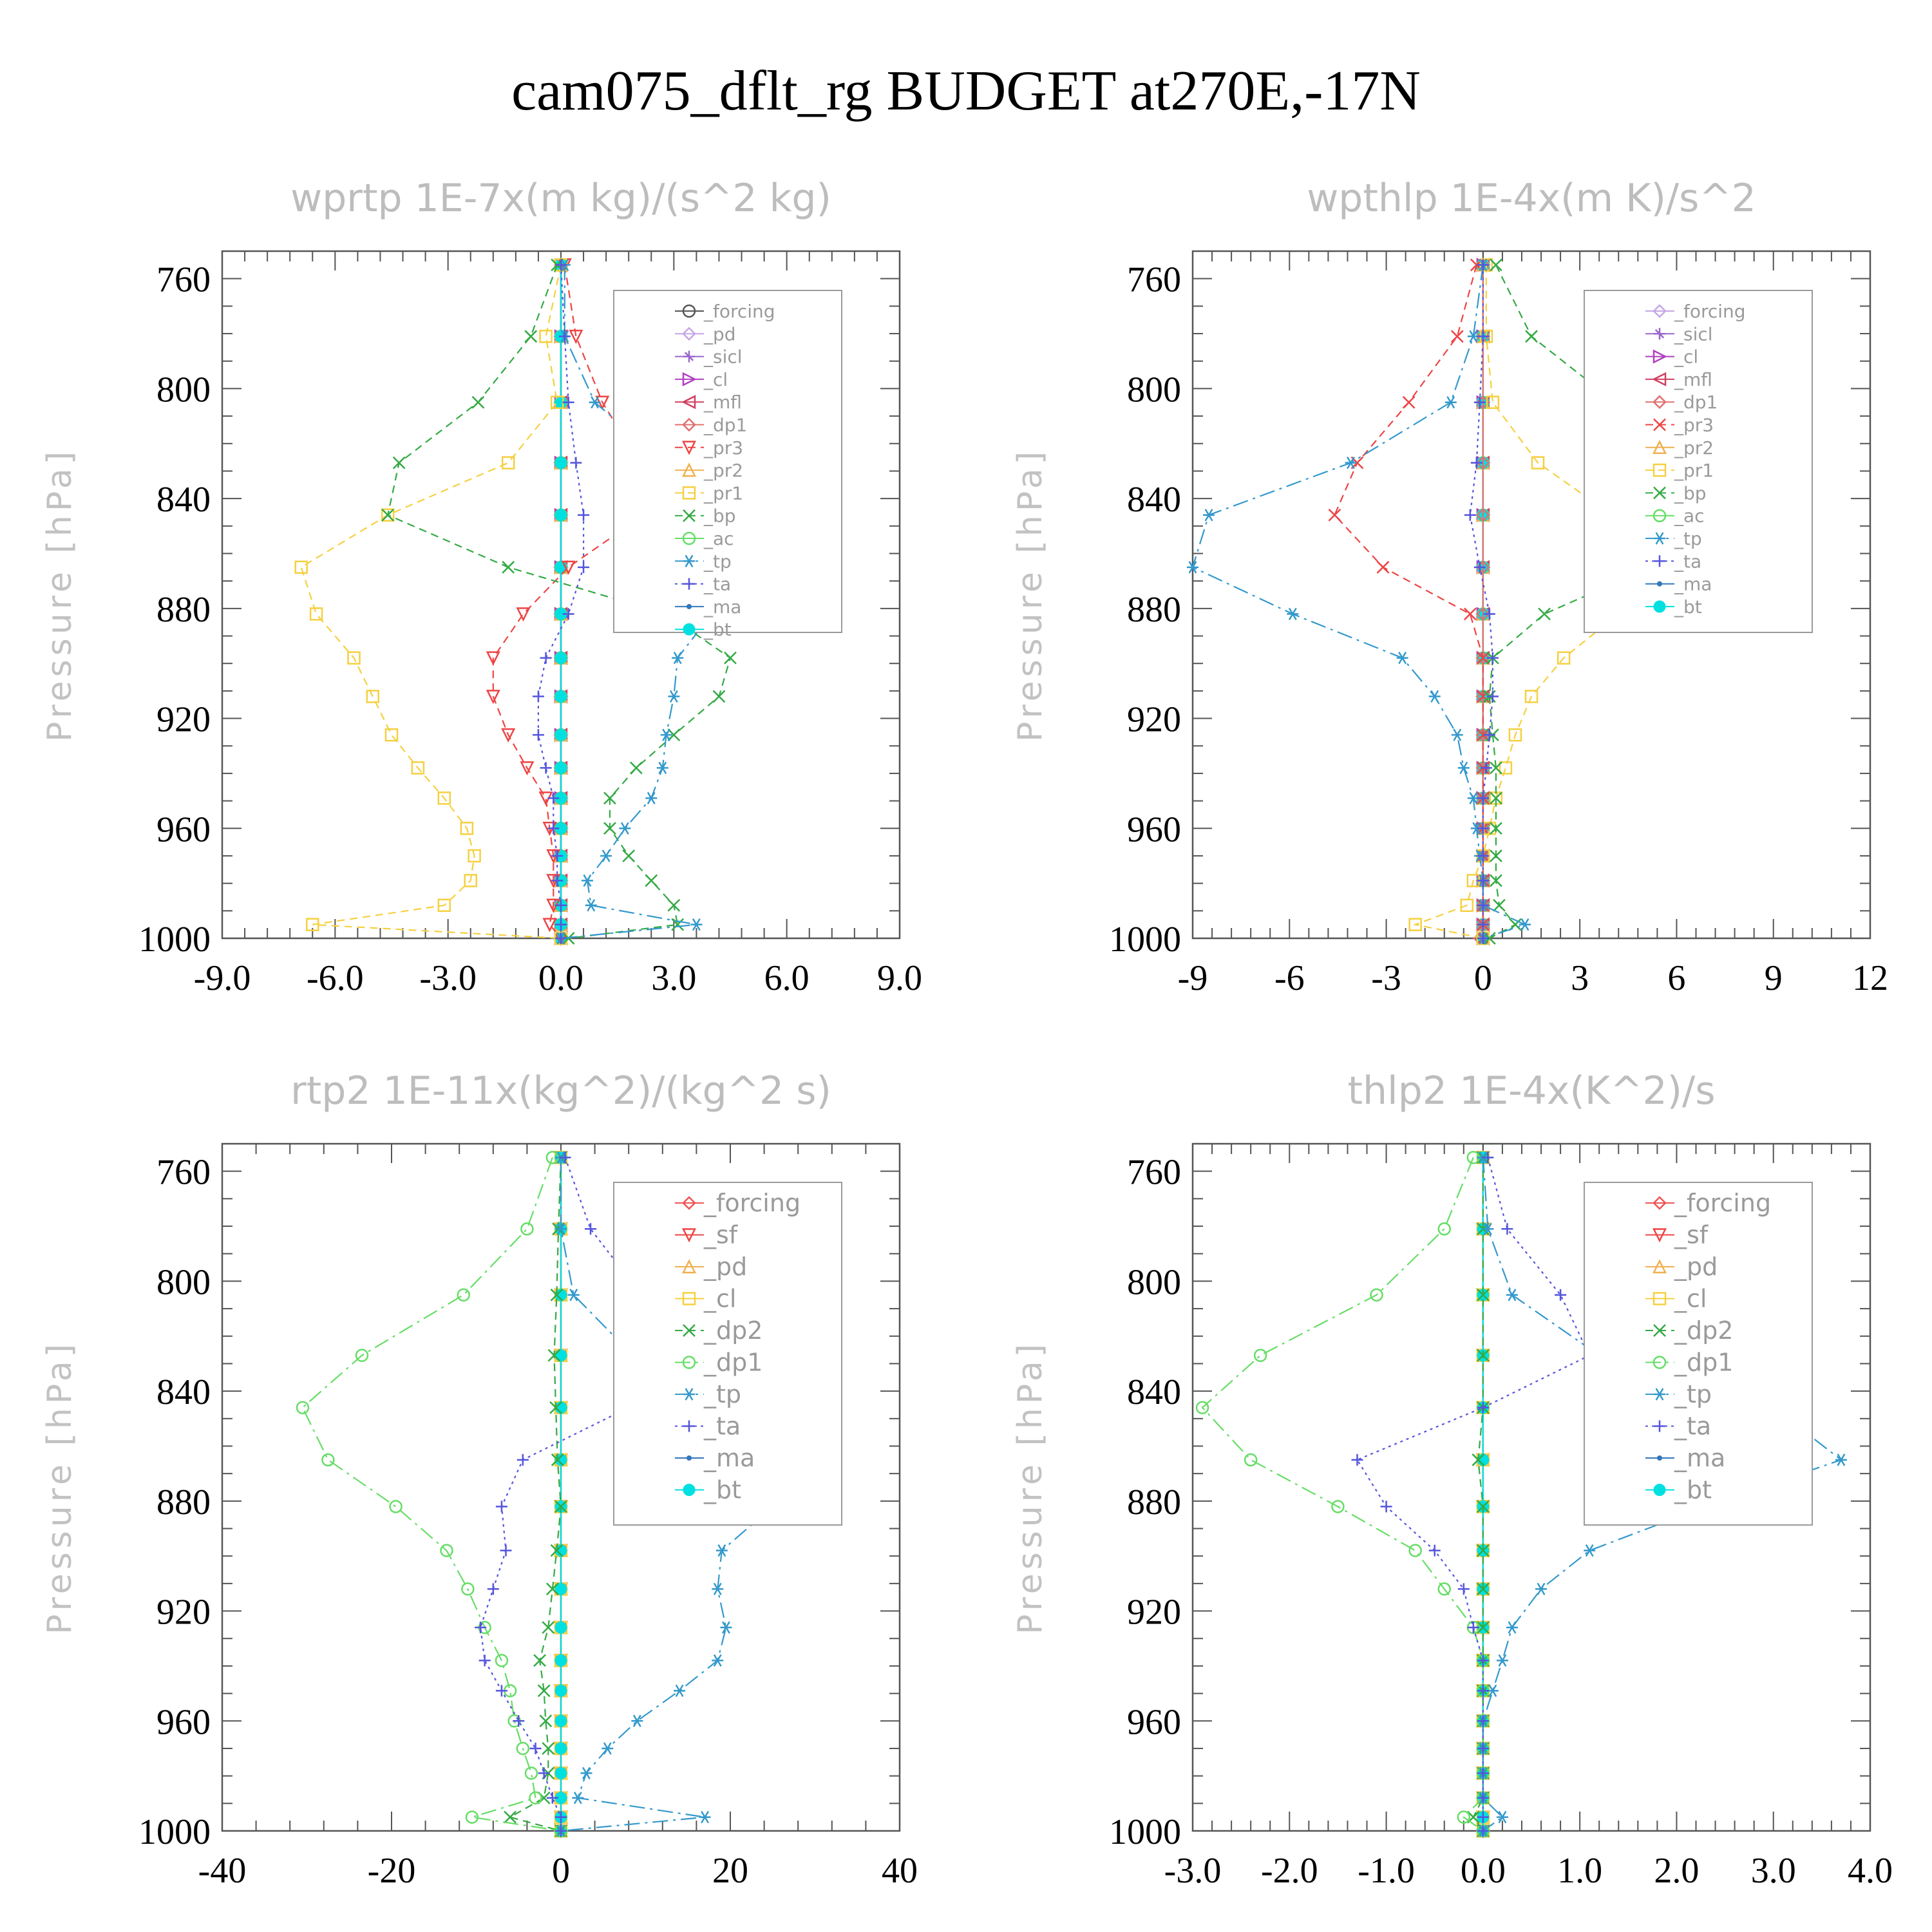  Describe the element at coordinates (183, 1173) in the screenshot. I see `y-tick-label: 760` at that location.